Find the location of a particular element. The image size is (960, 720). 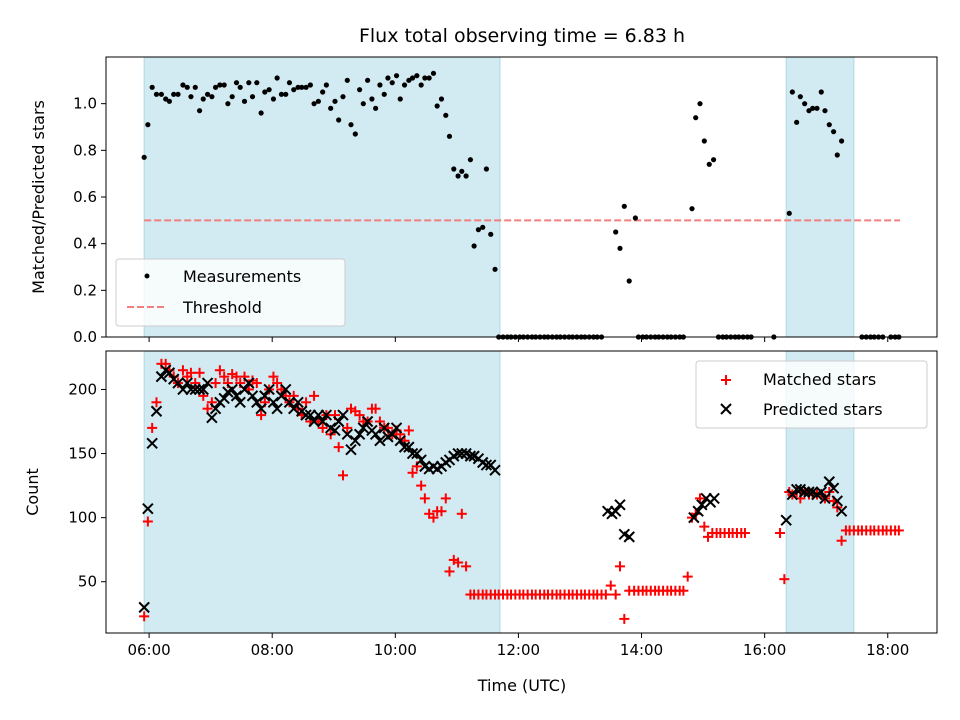

top-y-tick-label-1: 0.2 is located at coordinates (85, 290).